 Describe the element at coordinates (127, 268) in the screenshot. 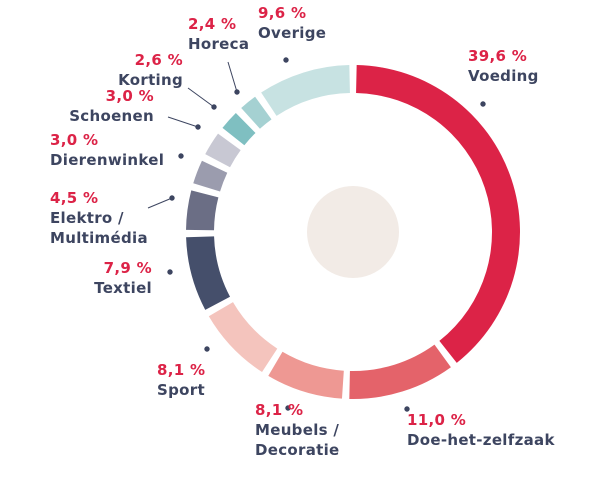

I see `percent-label: 7,9 %` at that location.